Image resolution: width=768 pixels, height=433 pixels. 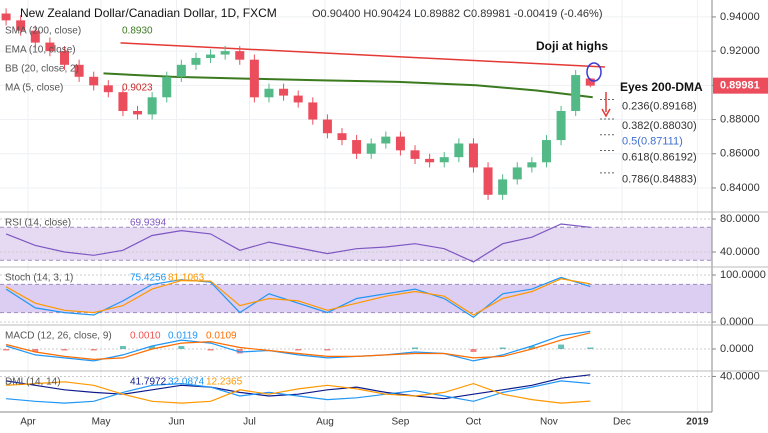 I want to click on legend-value: 0.0109, so click(x=221, y=336).